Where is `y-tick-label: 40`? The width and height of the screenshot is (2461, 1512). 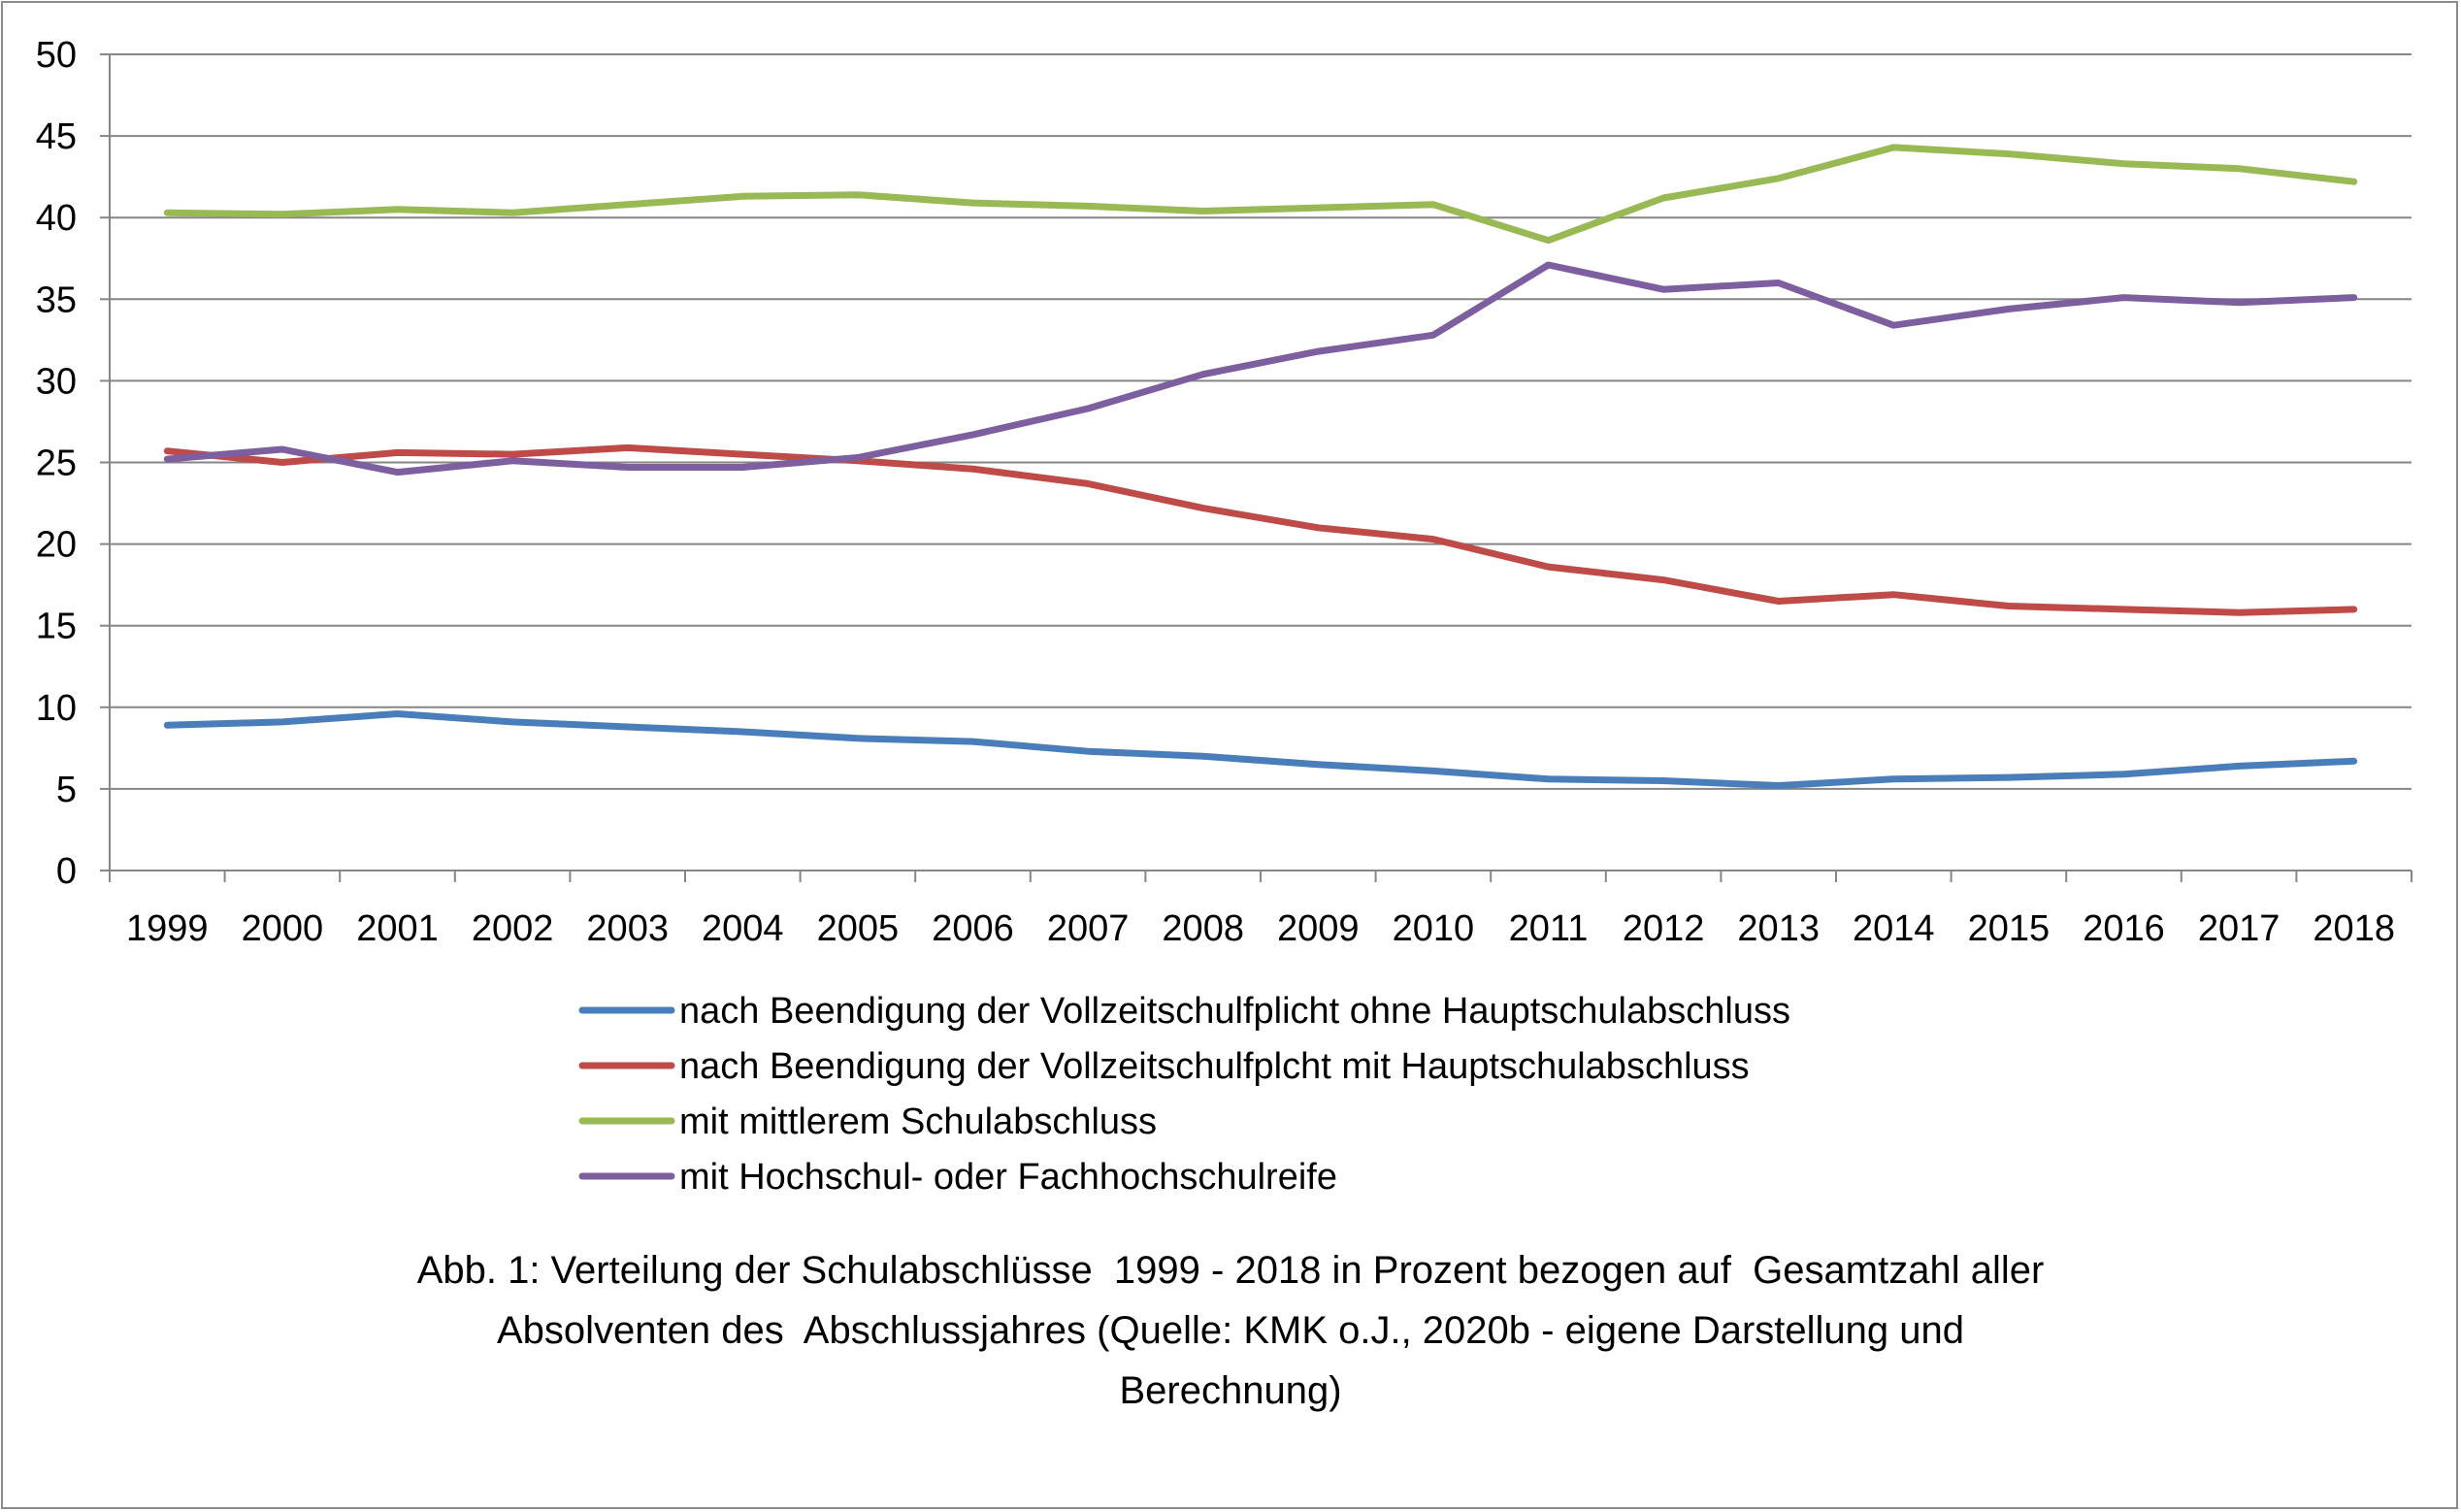
y-tick-label: 40 is located at coordinates (56, 218).